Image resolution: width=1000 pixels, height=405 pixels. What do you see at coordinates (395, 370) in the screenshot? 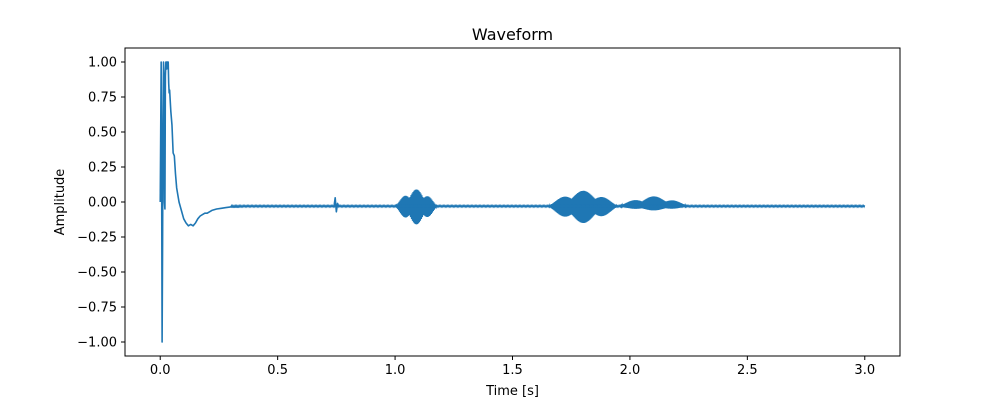
I see `x-tick-label: 1.0` at bounding box center [395, 370].